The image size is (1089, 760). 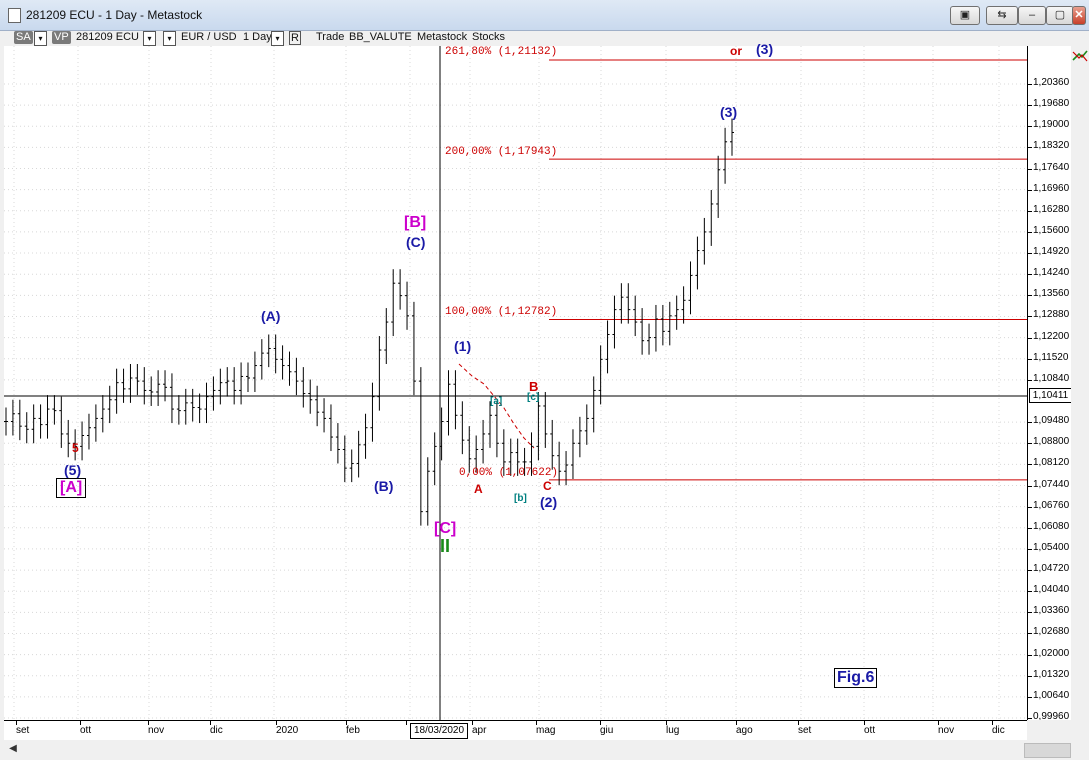 What do you see at coordinates (1051, 315) in the screenshot?
I see `price-axis-label: 1,12880` at bounding box center [1051, 315].